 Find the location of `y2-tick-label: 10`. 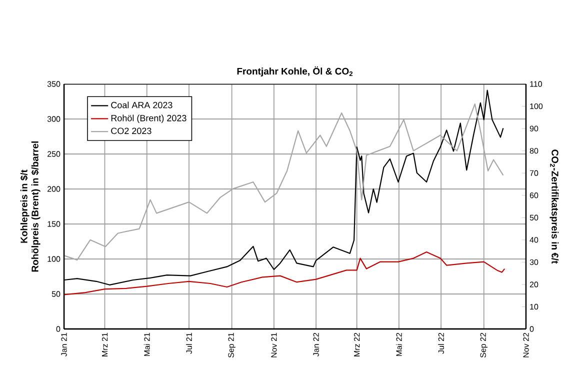

y2-tick-label: 10 is located at coordinates (534, 307).